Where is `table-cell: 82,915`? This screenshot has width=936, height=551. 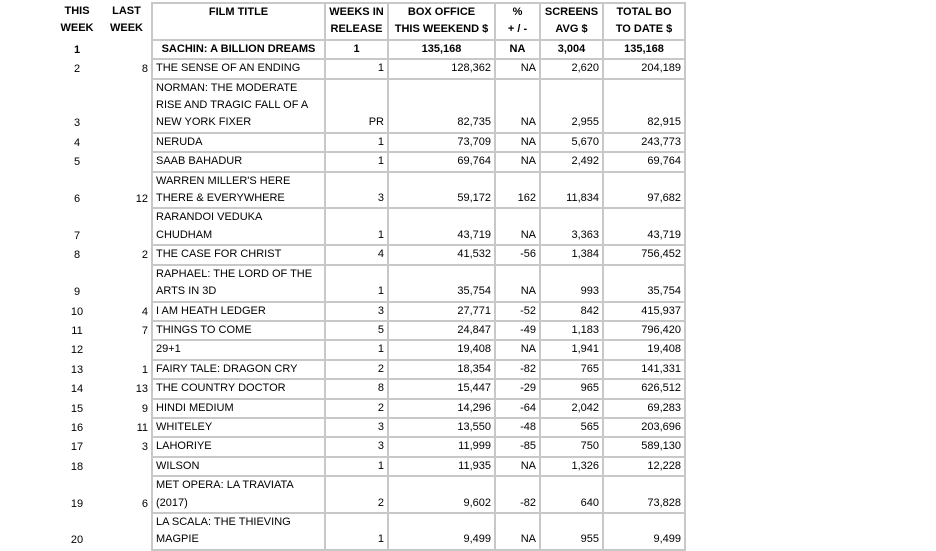 table-cell: 82,915 is located at coordinates (644, 105).